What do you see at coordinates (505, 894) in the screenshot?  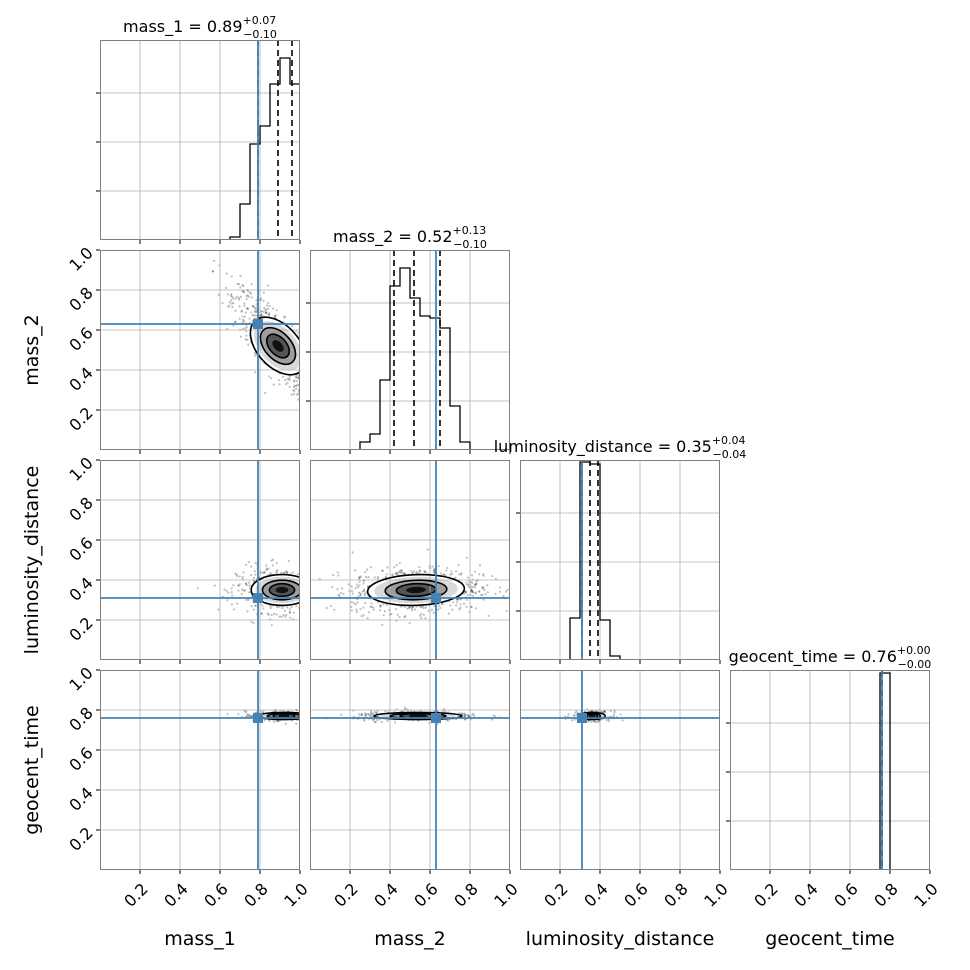 I see `x-tick-label: 1.0` at bounding box center [505, 894].